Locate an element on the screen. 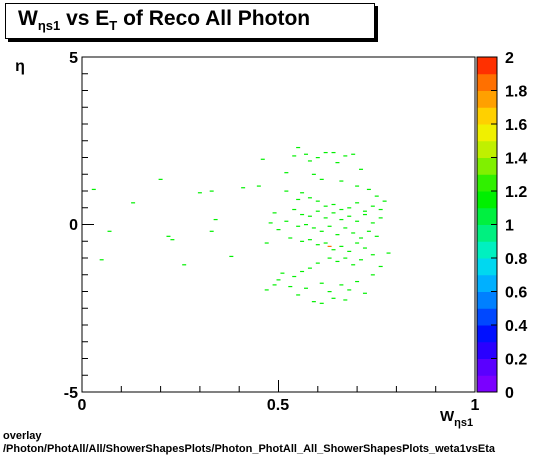 The height and width of the screenshot is (462, 546). heatmap-cell-high is located at coordinates (329, 246).